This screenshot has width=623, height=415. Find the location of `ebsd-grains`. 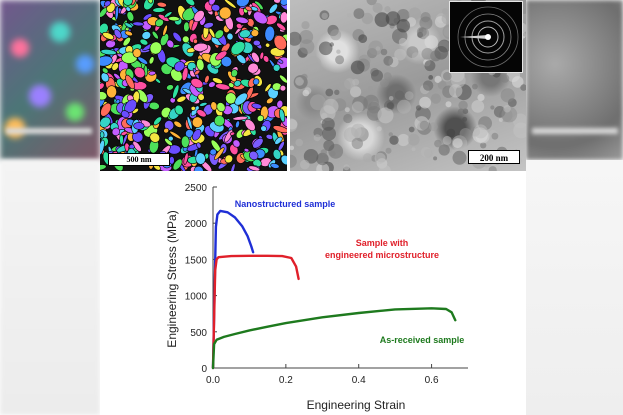

ebsd-grains is located at coordinates (193, 85).